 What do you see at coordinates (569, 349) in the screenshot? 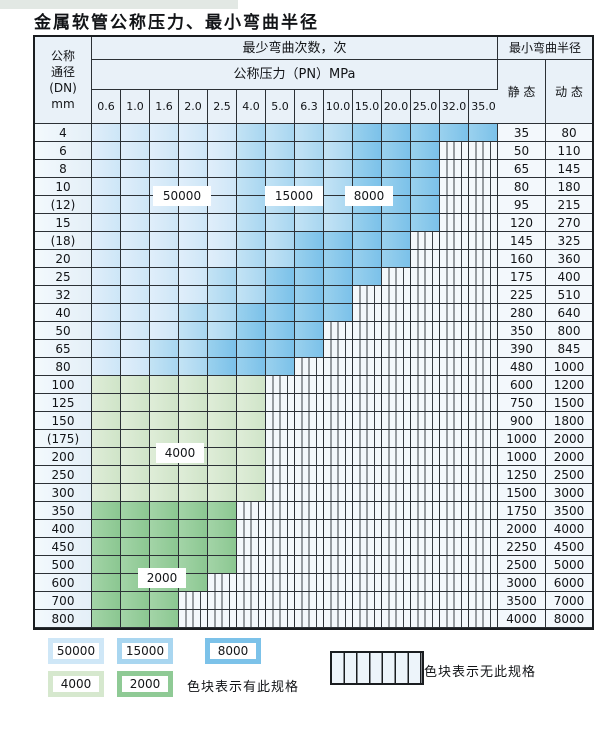
I see `dynamic-radius-value: 845` at bounding box center [569, 349].